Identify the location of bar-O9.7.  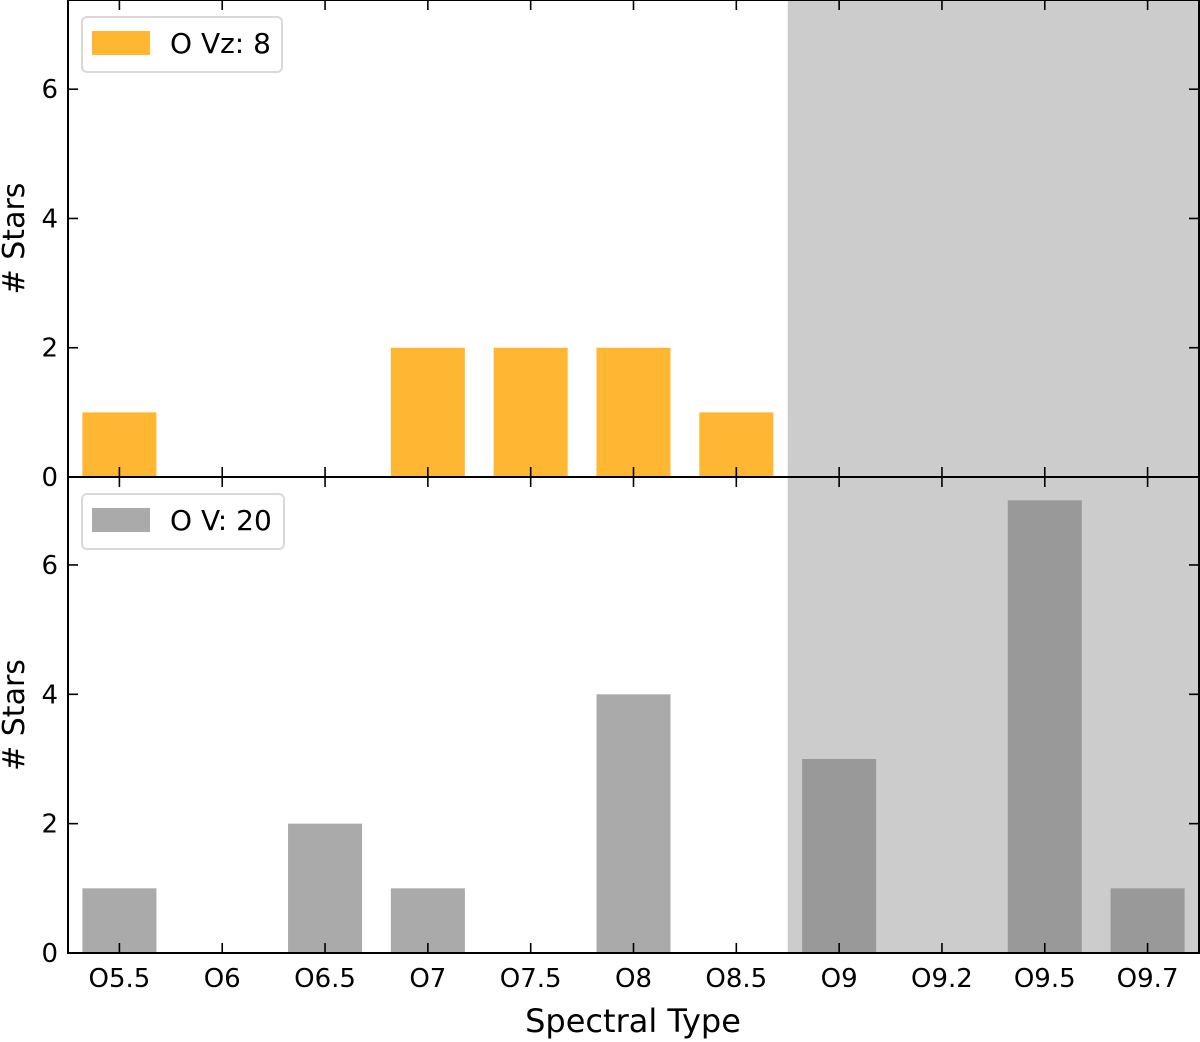
(1147, 920).